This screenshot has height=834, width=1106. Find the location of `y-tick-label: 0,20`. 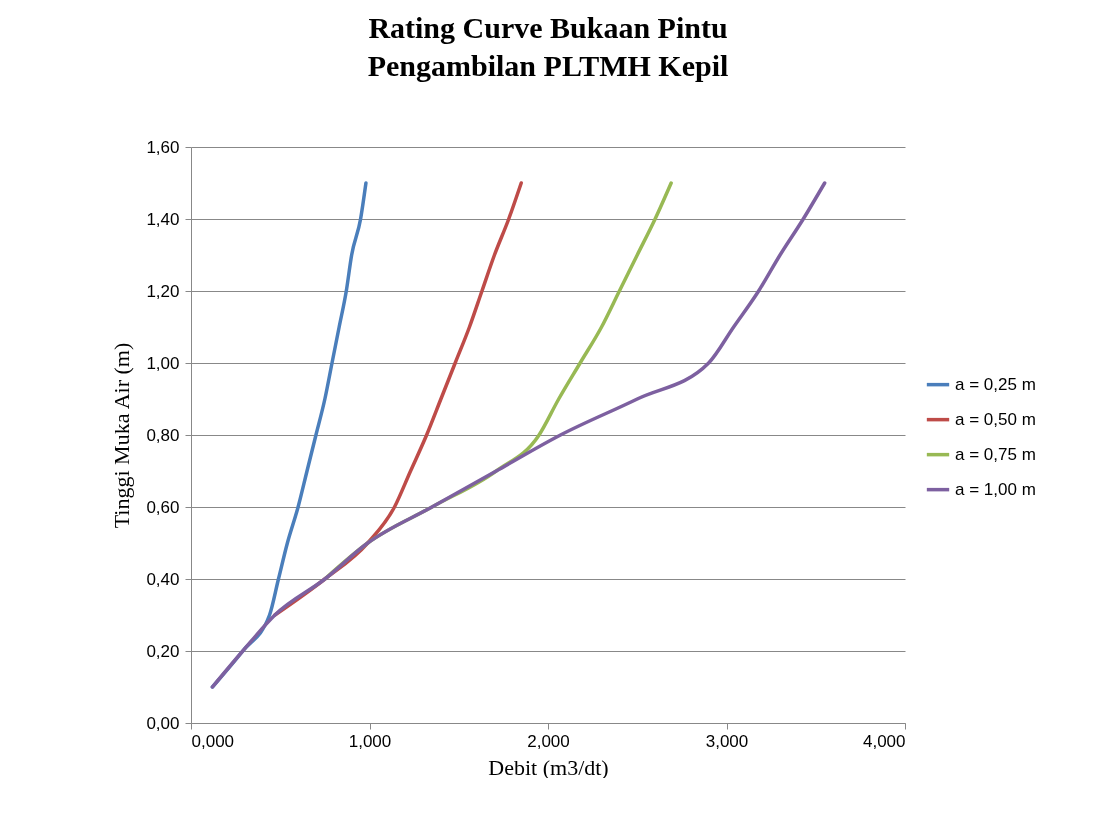

y-tick-label: 0,20 is located at coordinates (163, 651).